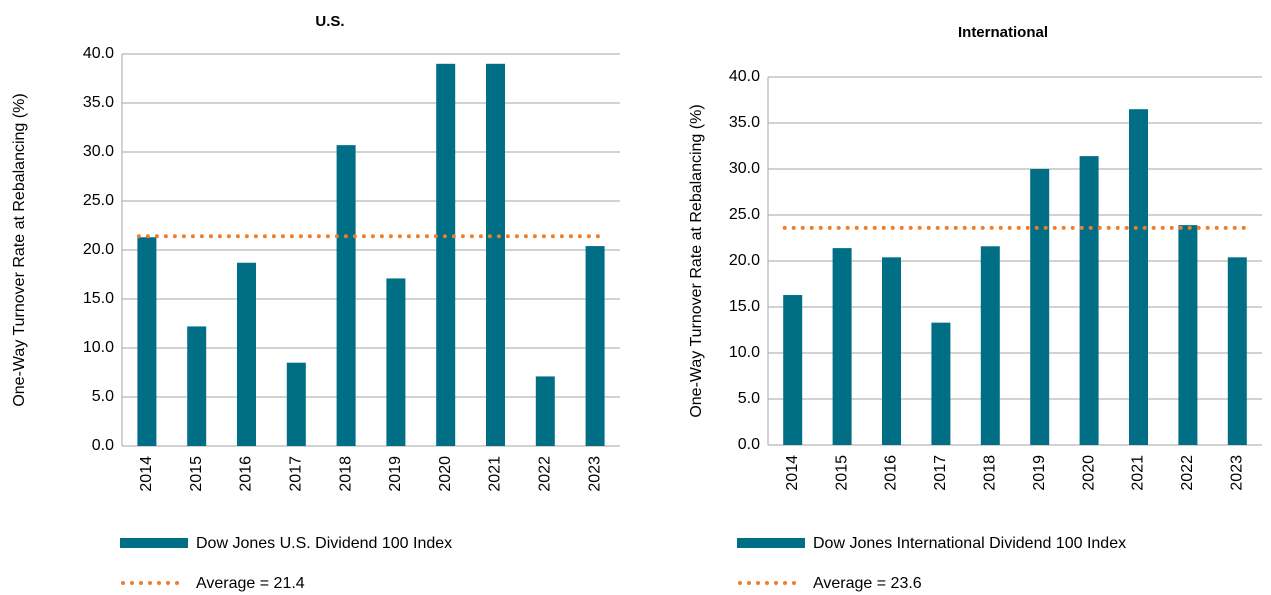 This screenshot has width=1271, height=595. I want to click on chart-title: U.S., so click(329, 21).